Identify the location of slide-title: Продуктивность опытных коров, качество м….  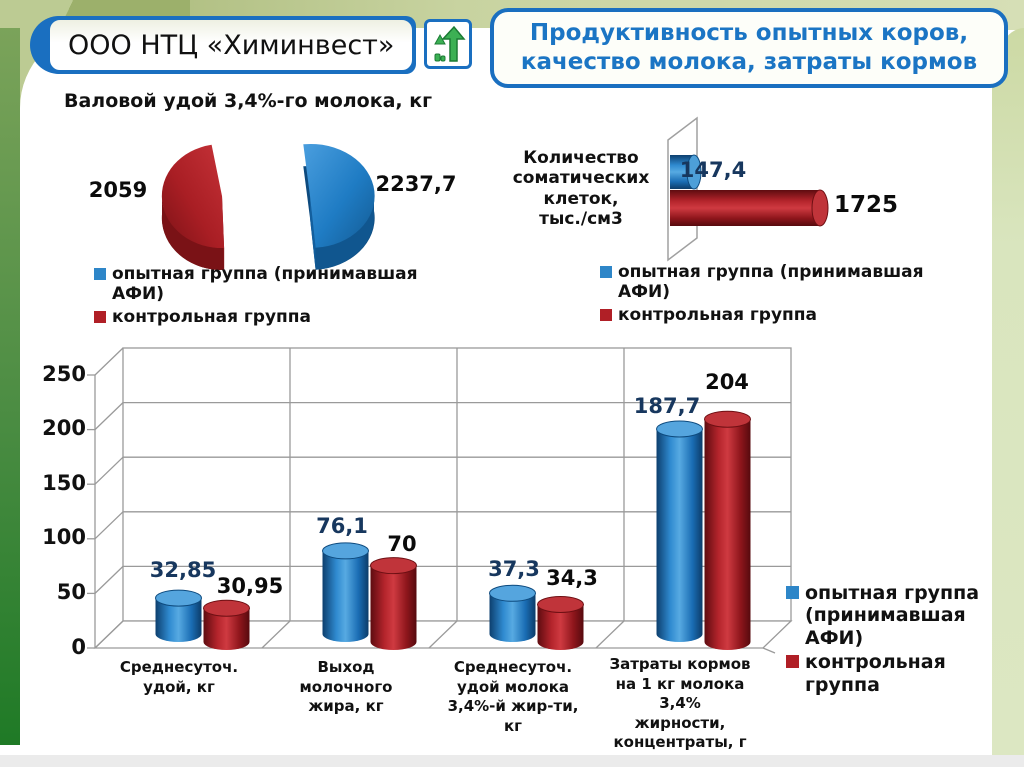
(749, 48).